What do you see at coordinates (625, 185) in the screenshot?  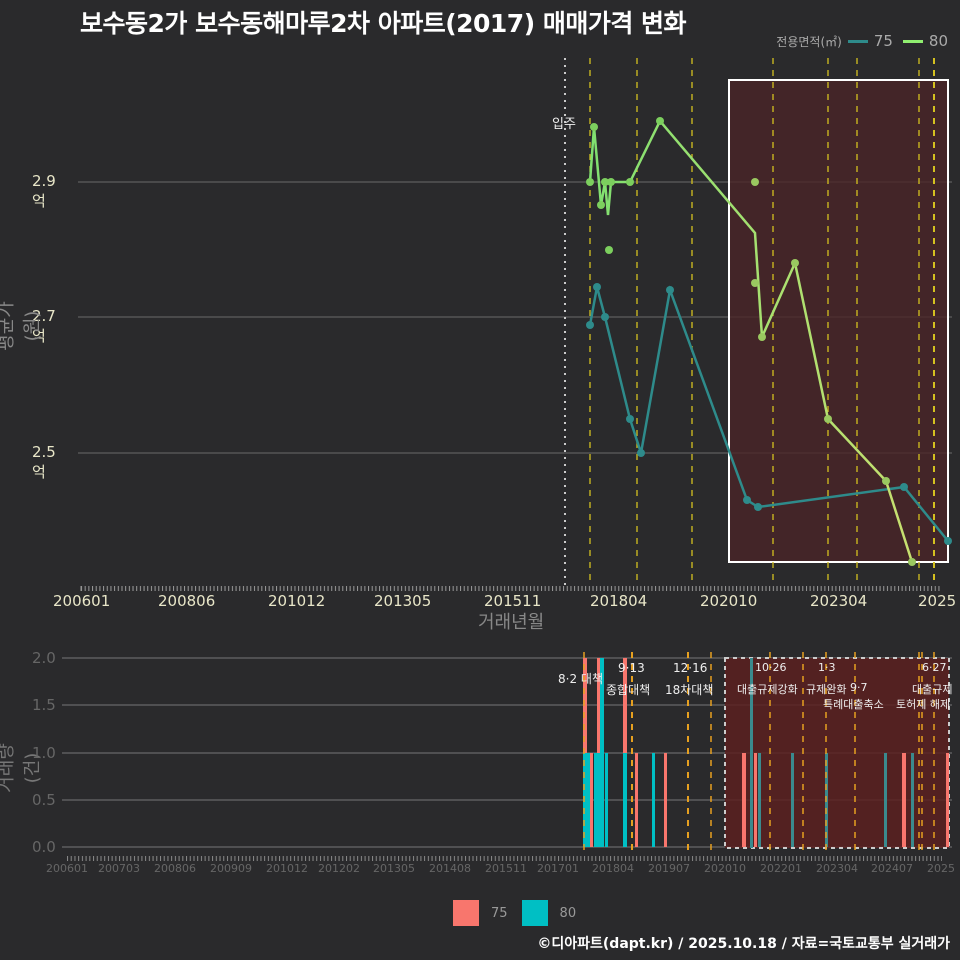 I see `series-80-points` at bounding box center [625, 185].